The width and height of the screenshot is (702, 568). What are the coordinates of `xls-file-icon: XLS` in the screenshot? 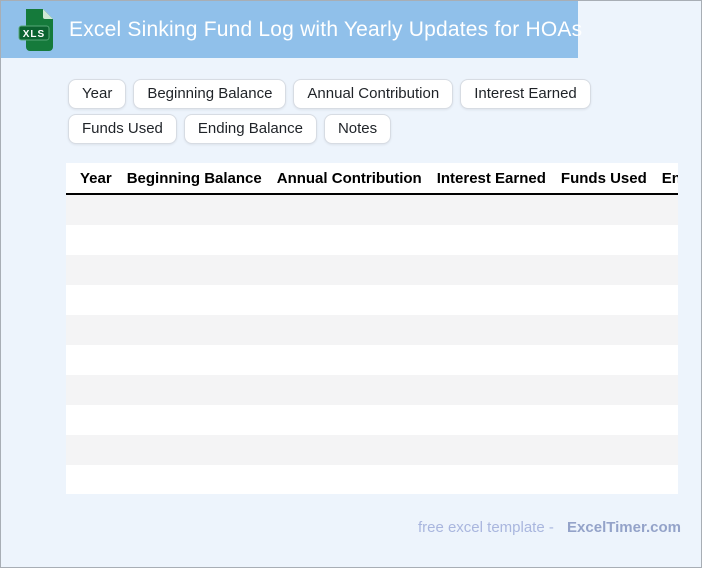 It's located at (35, 29).